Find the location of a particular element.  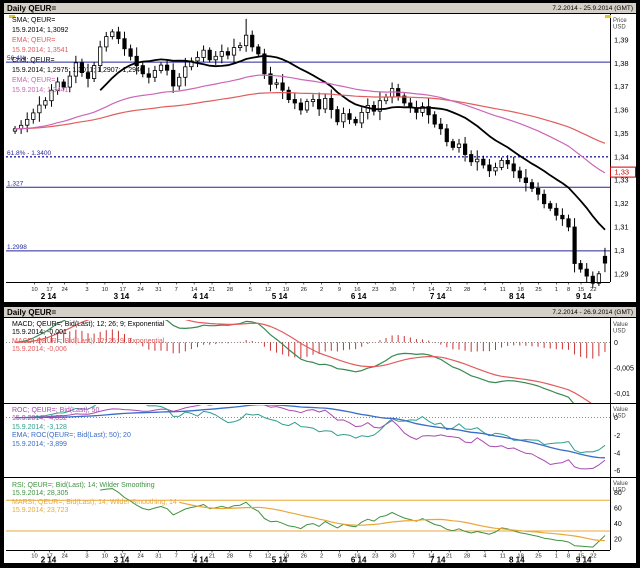

accent-marker-right is located at coordinates (608, 16).